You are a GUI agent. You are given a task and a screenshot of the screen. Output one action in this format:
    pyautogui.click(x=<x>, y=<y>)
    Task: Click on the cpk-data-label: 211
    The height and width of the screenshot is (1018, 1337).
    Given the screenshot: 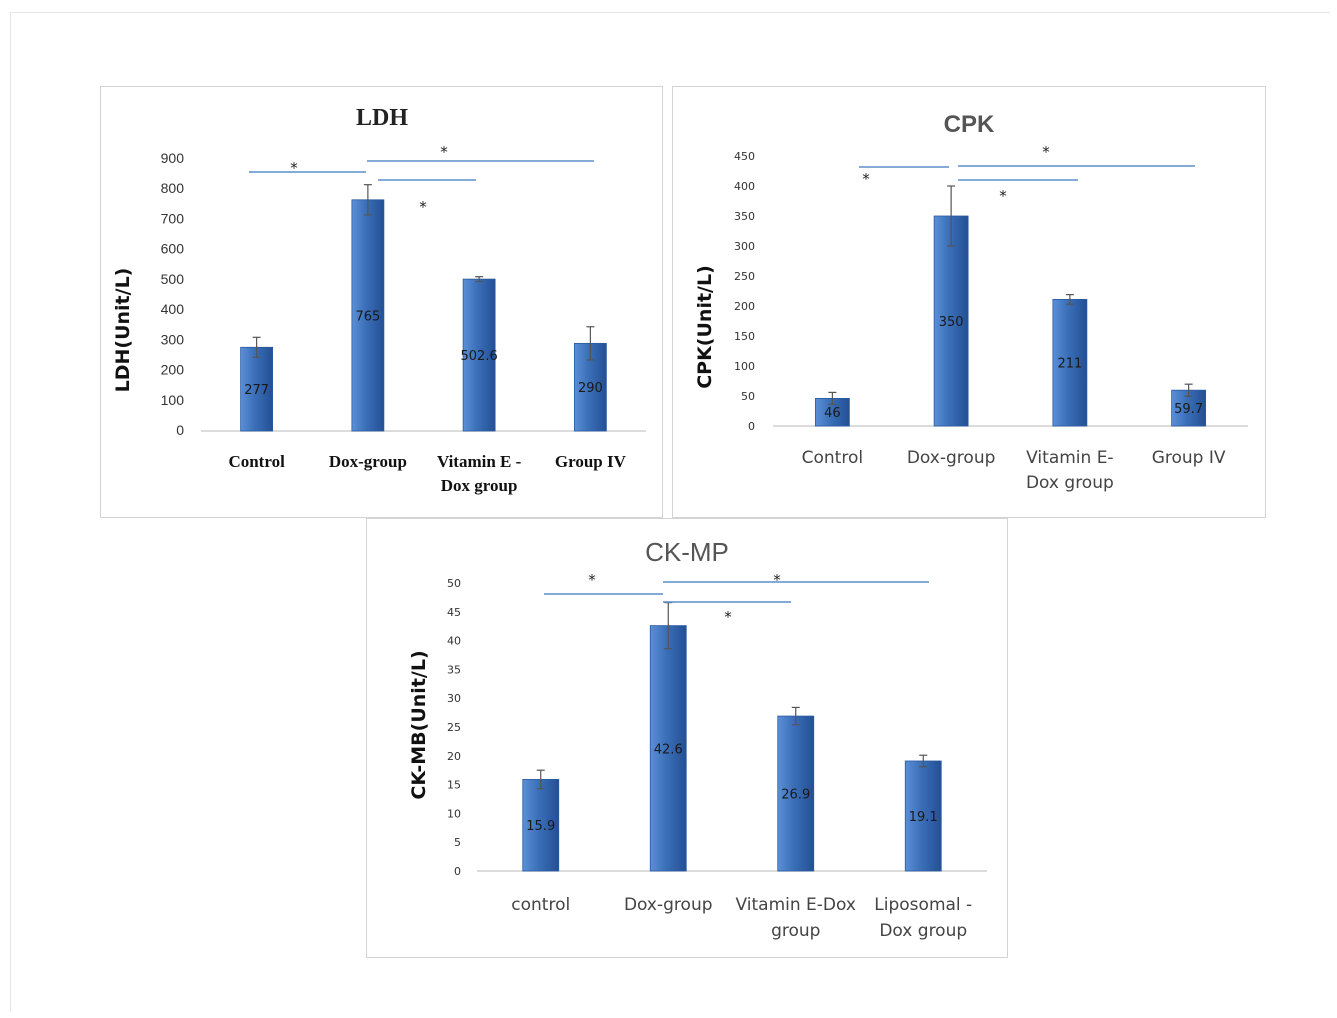 What is the action you would take?
    pyautogui.click(x=1069, y=364)
    